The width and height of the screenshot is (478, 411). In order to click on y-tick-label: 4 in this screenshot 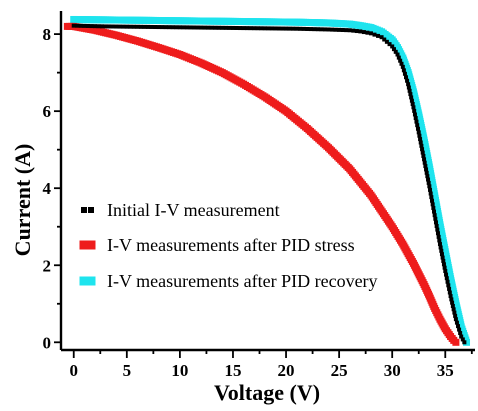, I will do `click(47, 188)`.